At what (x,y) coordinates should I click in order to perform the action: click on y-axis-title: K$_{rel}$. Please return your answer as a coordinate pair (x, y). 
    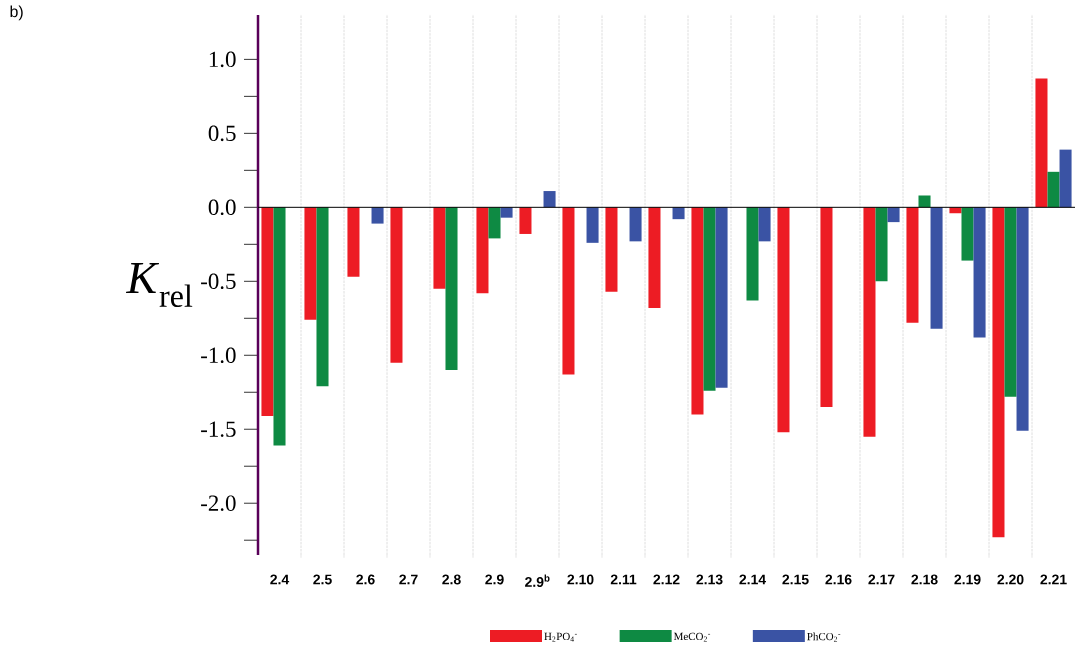
    Looking at the image, I should click on (159, 285).